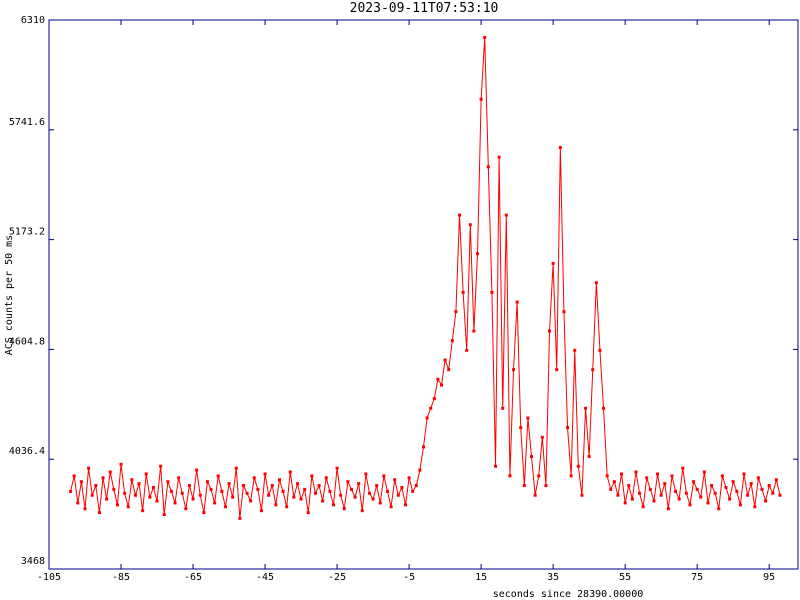 This screenshot has width=800, height=600. I want to click on x-tick-label: -45, so click(265, 577).